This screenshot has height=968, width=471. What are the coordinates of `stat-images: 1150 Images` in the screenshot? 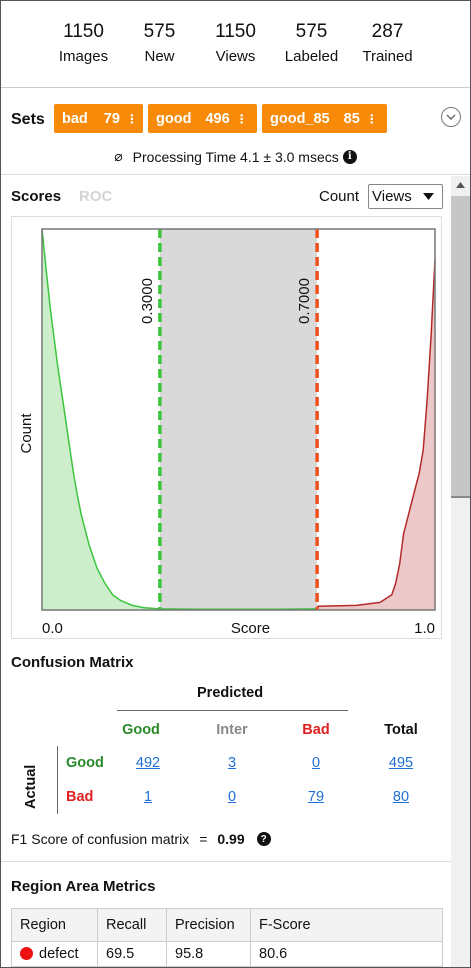 It's located at (84, 53).